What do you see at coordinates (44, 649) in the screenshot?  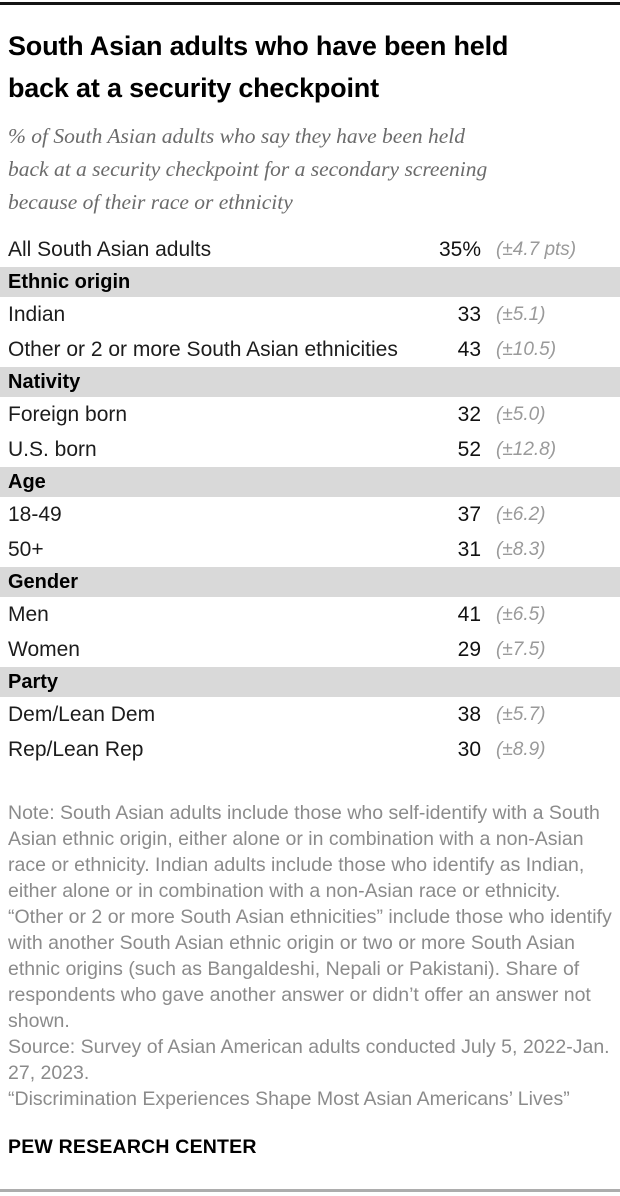 I see `row-label: Women` at bounding box center [44, 649].